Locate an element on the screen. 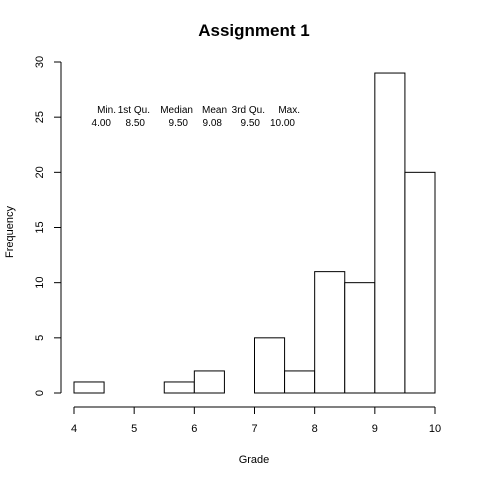  summary-header-3: Mean is located at coordinates (214, 110).